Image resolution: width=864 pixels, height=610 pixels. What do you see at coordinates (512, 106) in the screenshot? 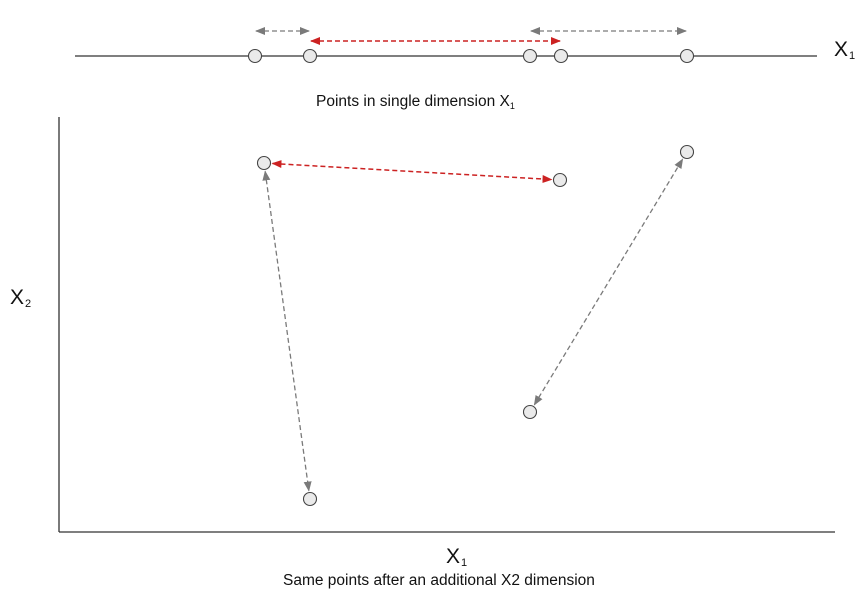
I see `top-caption-sub: 1` at bounding box center [512, 106].